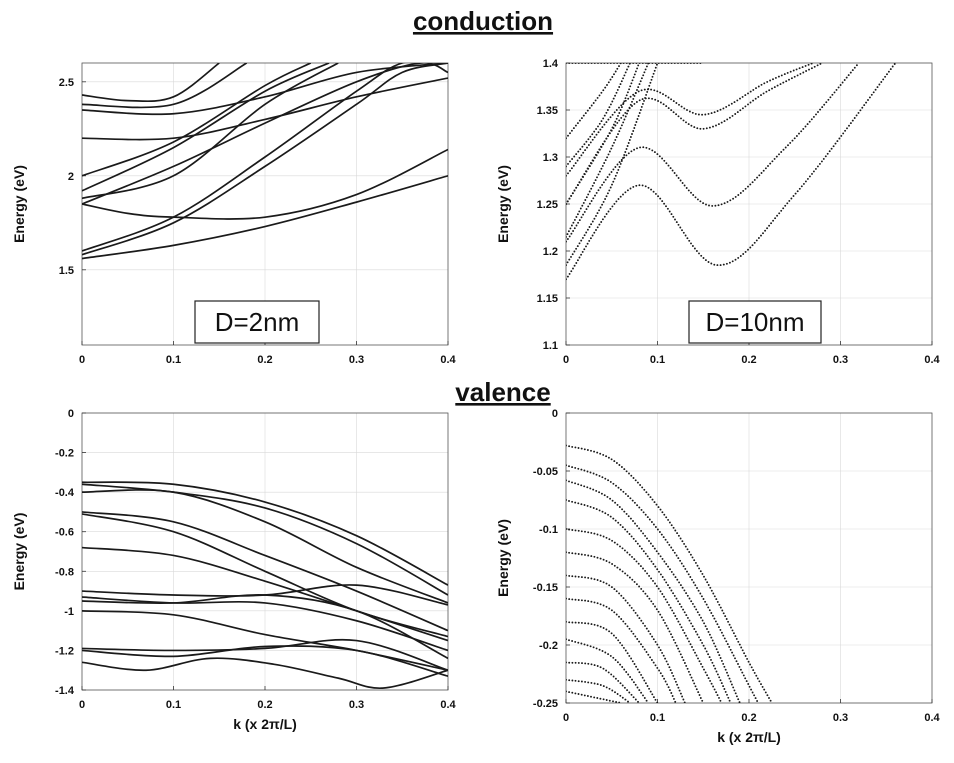 This screenshot has height=763, width=954. What do you see at coordinates (657, 360) in the screenshot?
I see `x-tick-label: 0.1` at bounding box center [657, 360].